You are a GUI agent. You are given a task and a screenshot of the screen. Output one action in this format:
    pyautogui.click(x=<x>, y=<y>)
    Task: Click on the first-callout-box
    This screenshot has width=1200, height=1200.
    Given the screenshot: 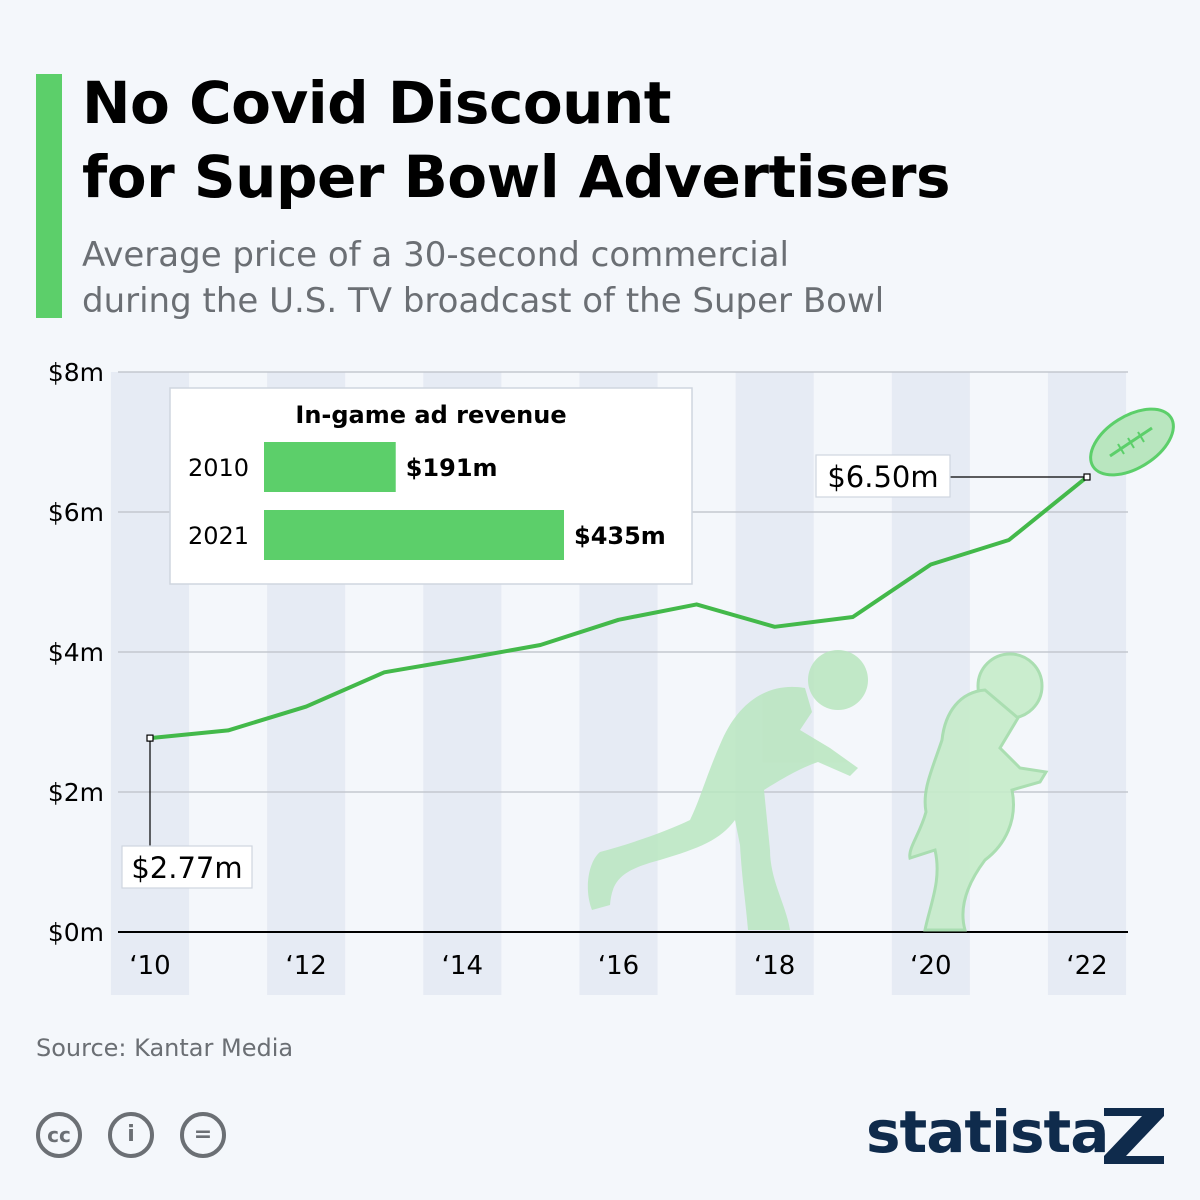 What is the action you would take?
    pyautogui.click(x=187, y=867)
    